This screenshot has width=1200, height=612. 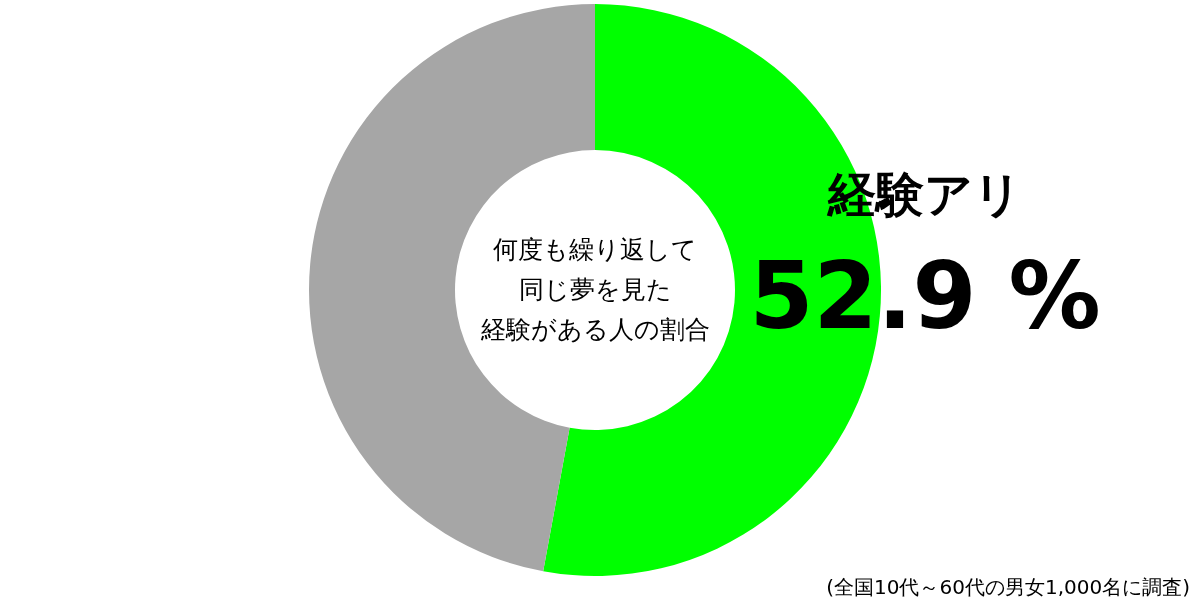 I want to click on text: 何度も繰り返して同じ夢を見た経験がある人の割合, so click(x=594, y=289).